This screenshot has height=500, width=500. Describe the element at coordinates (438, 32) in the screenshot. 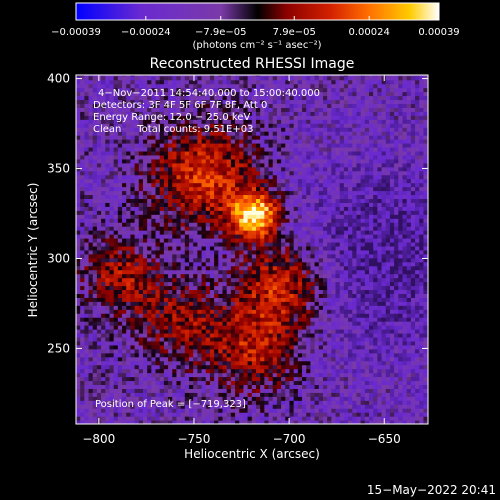

I see `colorbar-tick-label: 0.00039` at that location.